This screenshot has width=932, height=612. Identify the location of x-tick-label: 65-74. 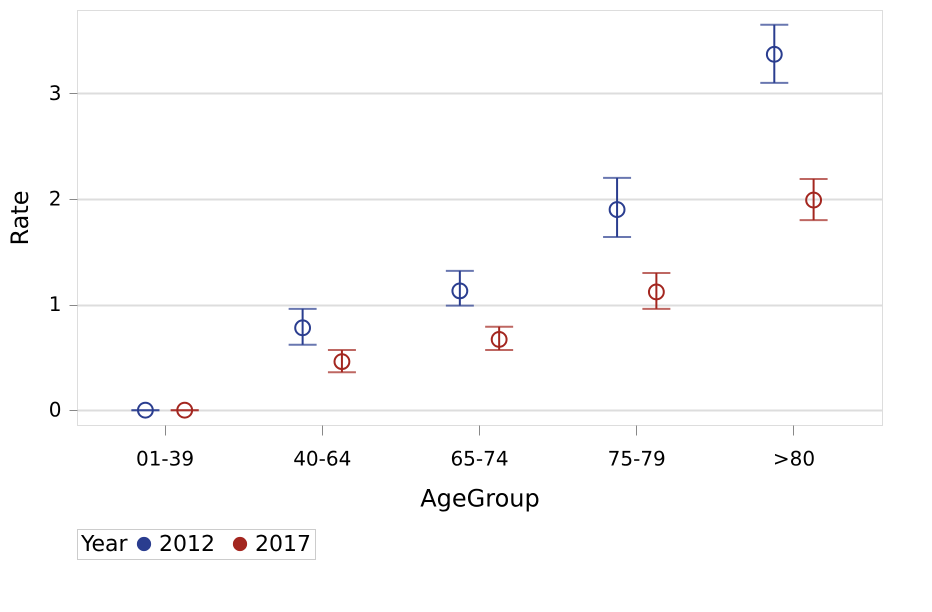
(479, 458).